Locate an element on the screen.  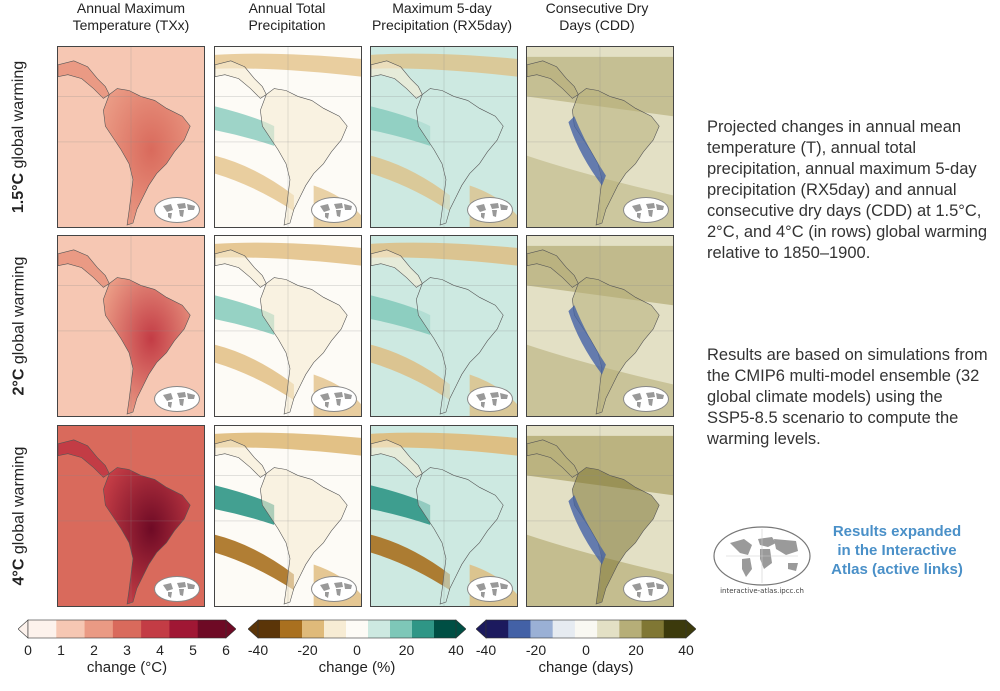
atlas-link-line2: in the Interactive is located at coordinates (897, 550).